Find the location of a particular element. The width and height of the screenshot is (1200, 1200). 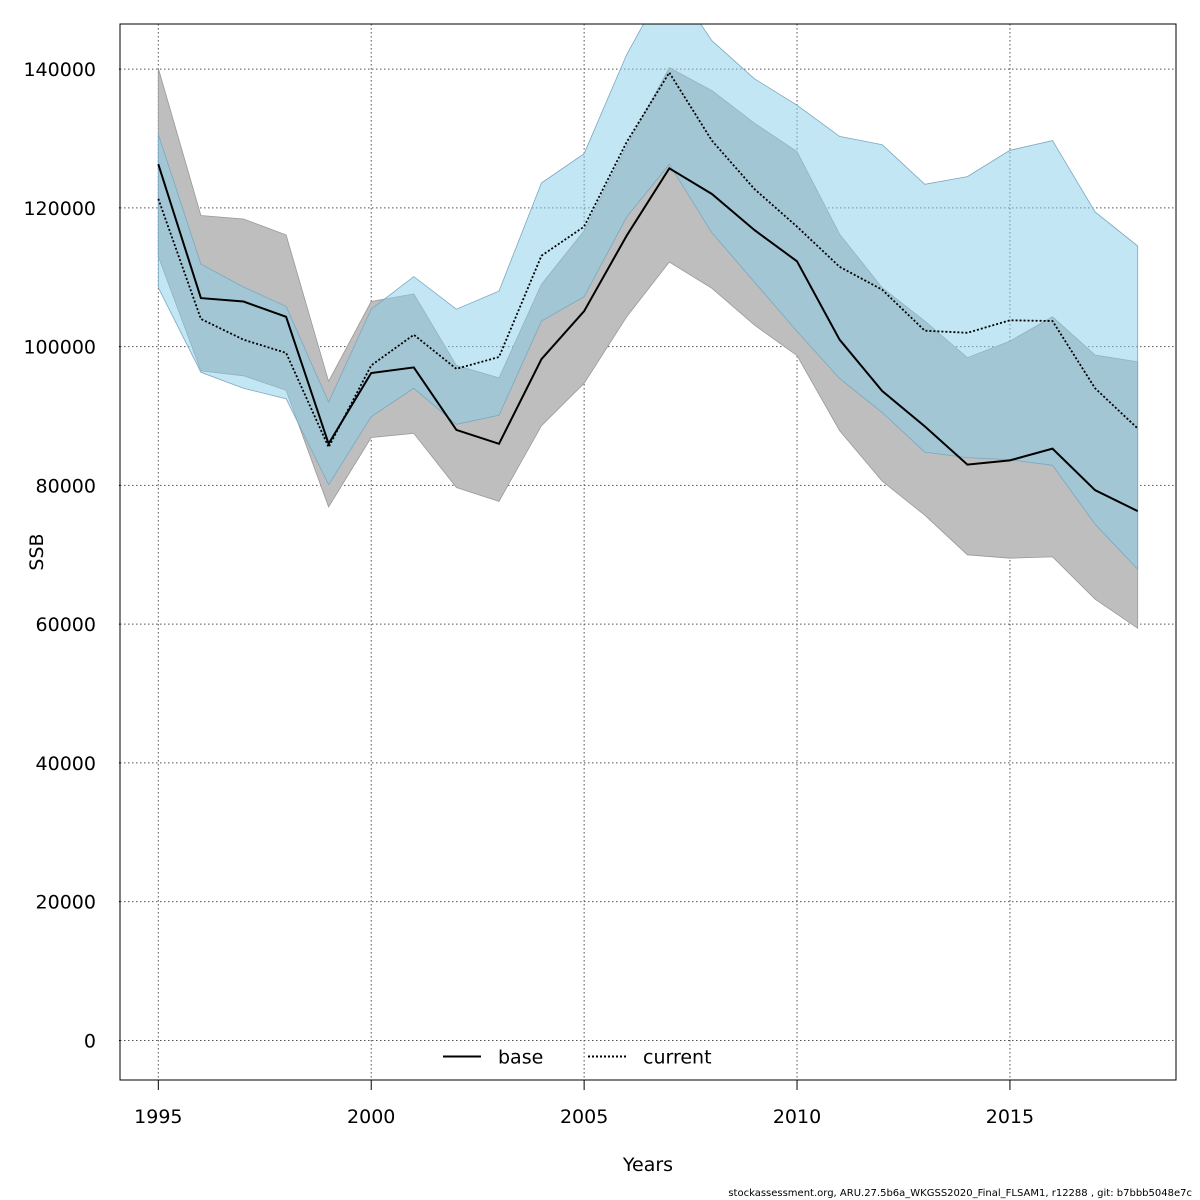

x-axis: 1995 2000 2005 2010 2015 is located at coordinates (584, 1103).